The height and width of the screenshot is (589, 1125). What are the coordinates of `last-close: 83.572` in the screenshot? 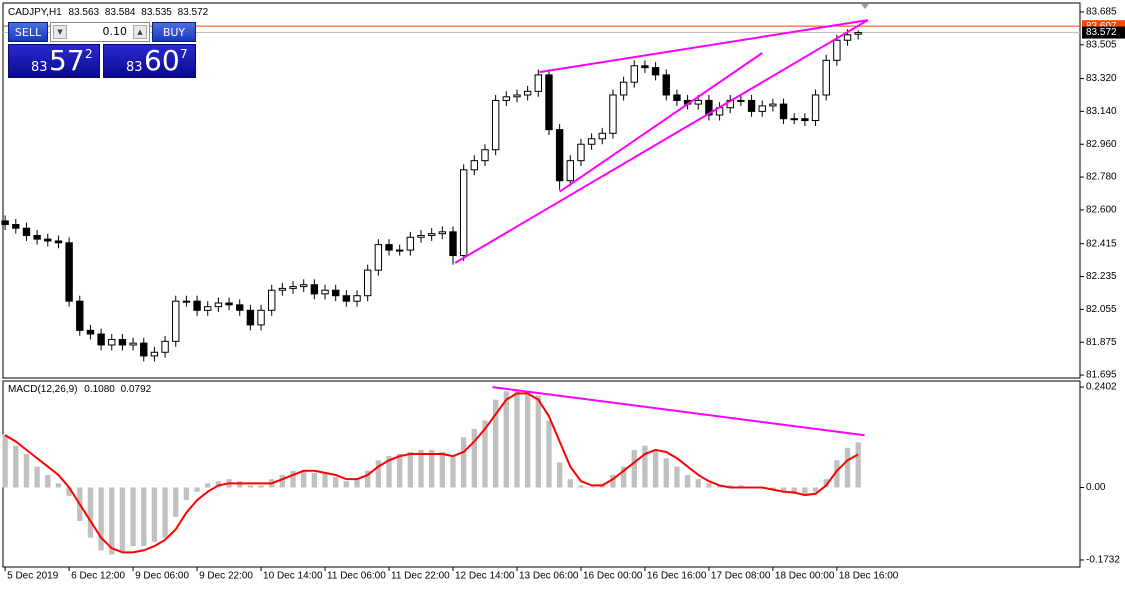 It's located at (193, 12).